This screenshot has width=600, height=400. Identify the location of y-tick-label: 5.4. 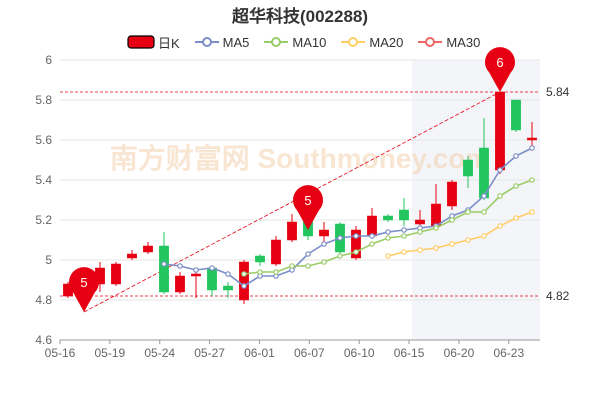
(43, 180).